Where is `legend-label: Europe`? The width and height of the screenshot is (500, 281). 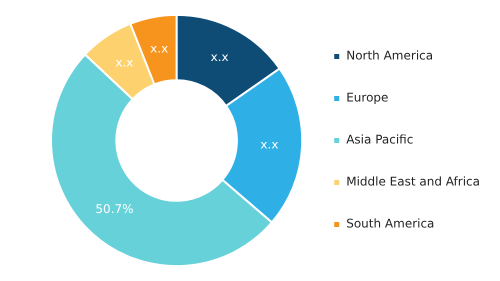 legend-label: Europe is located at coordinates (367, 97).